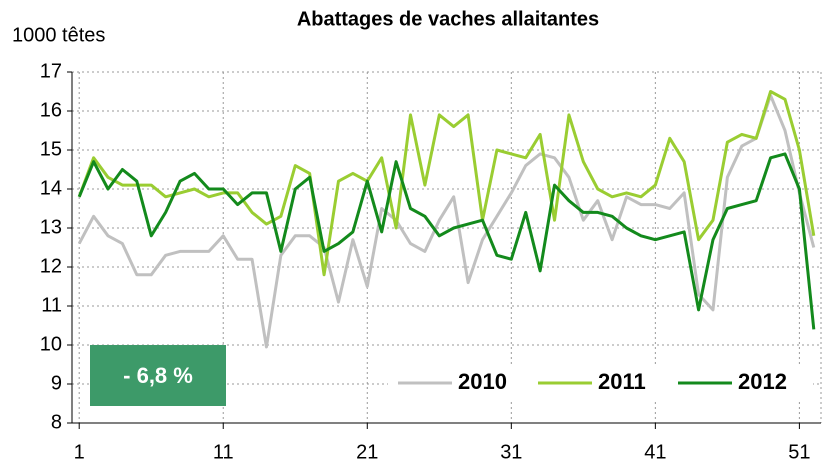  I want to click on y-tick-label: 16, so click(51, 110).